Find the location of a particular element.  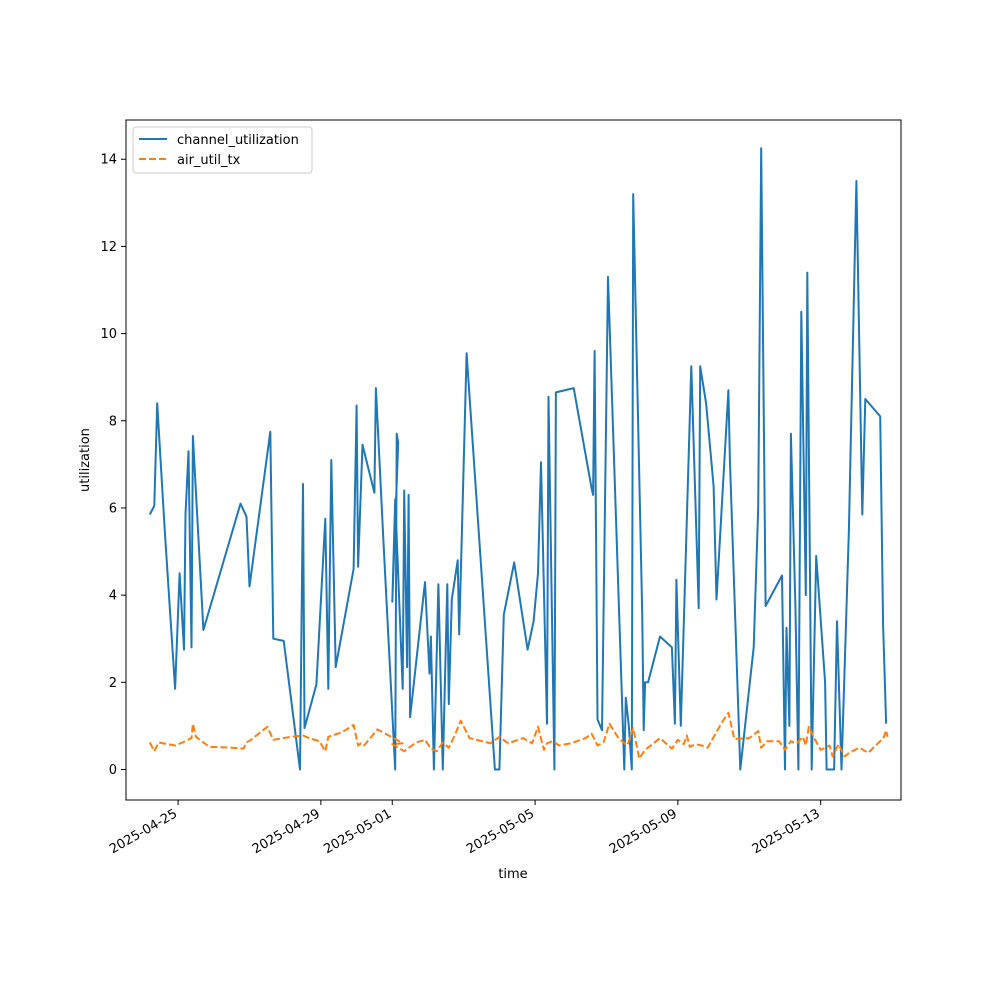

y-tick-label: 6 is located at coordinates (113, 508).